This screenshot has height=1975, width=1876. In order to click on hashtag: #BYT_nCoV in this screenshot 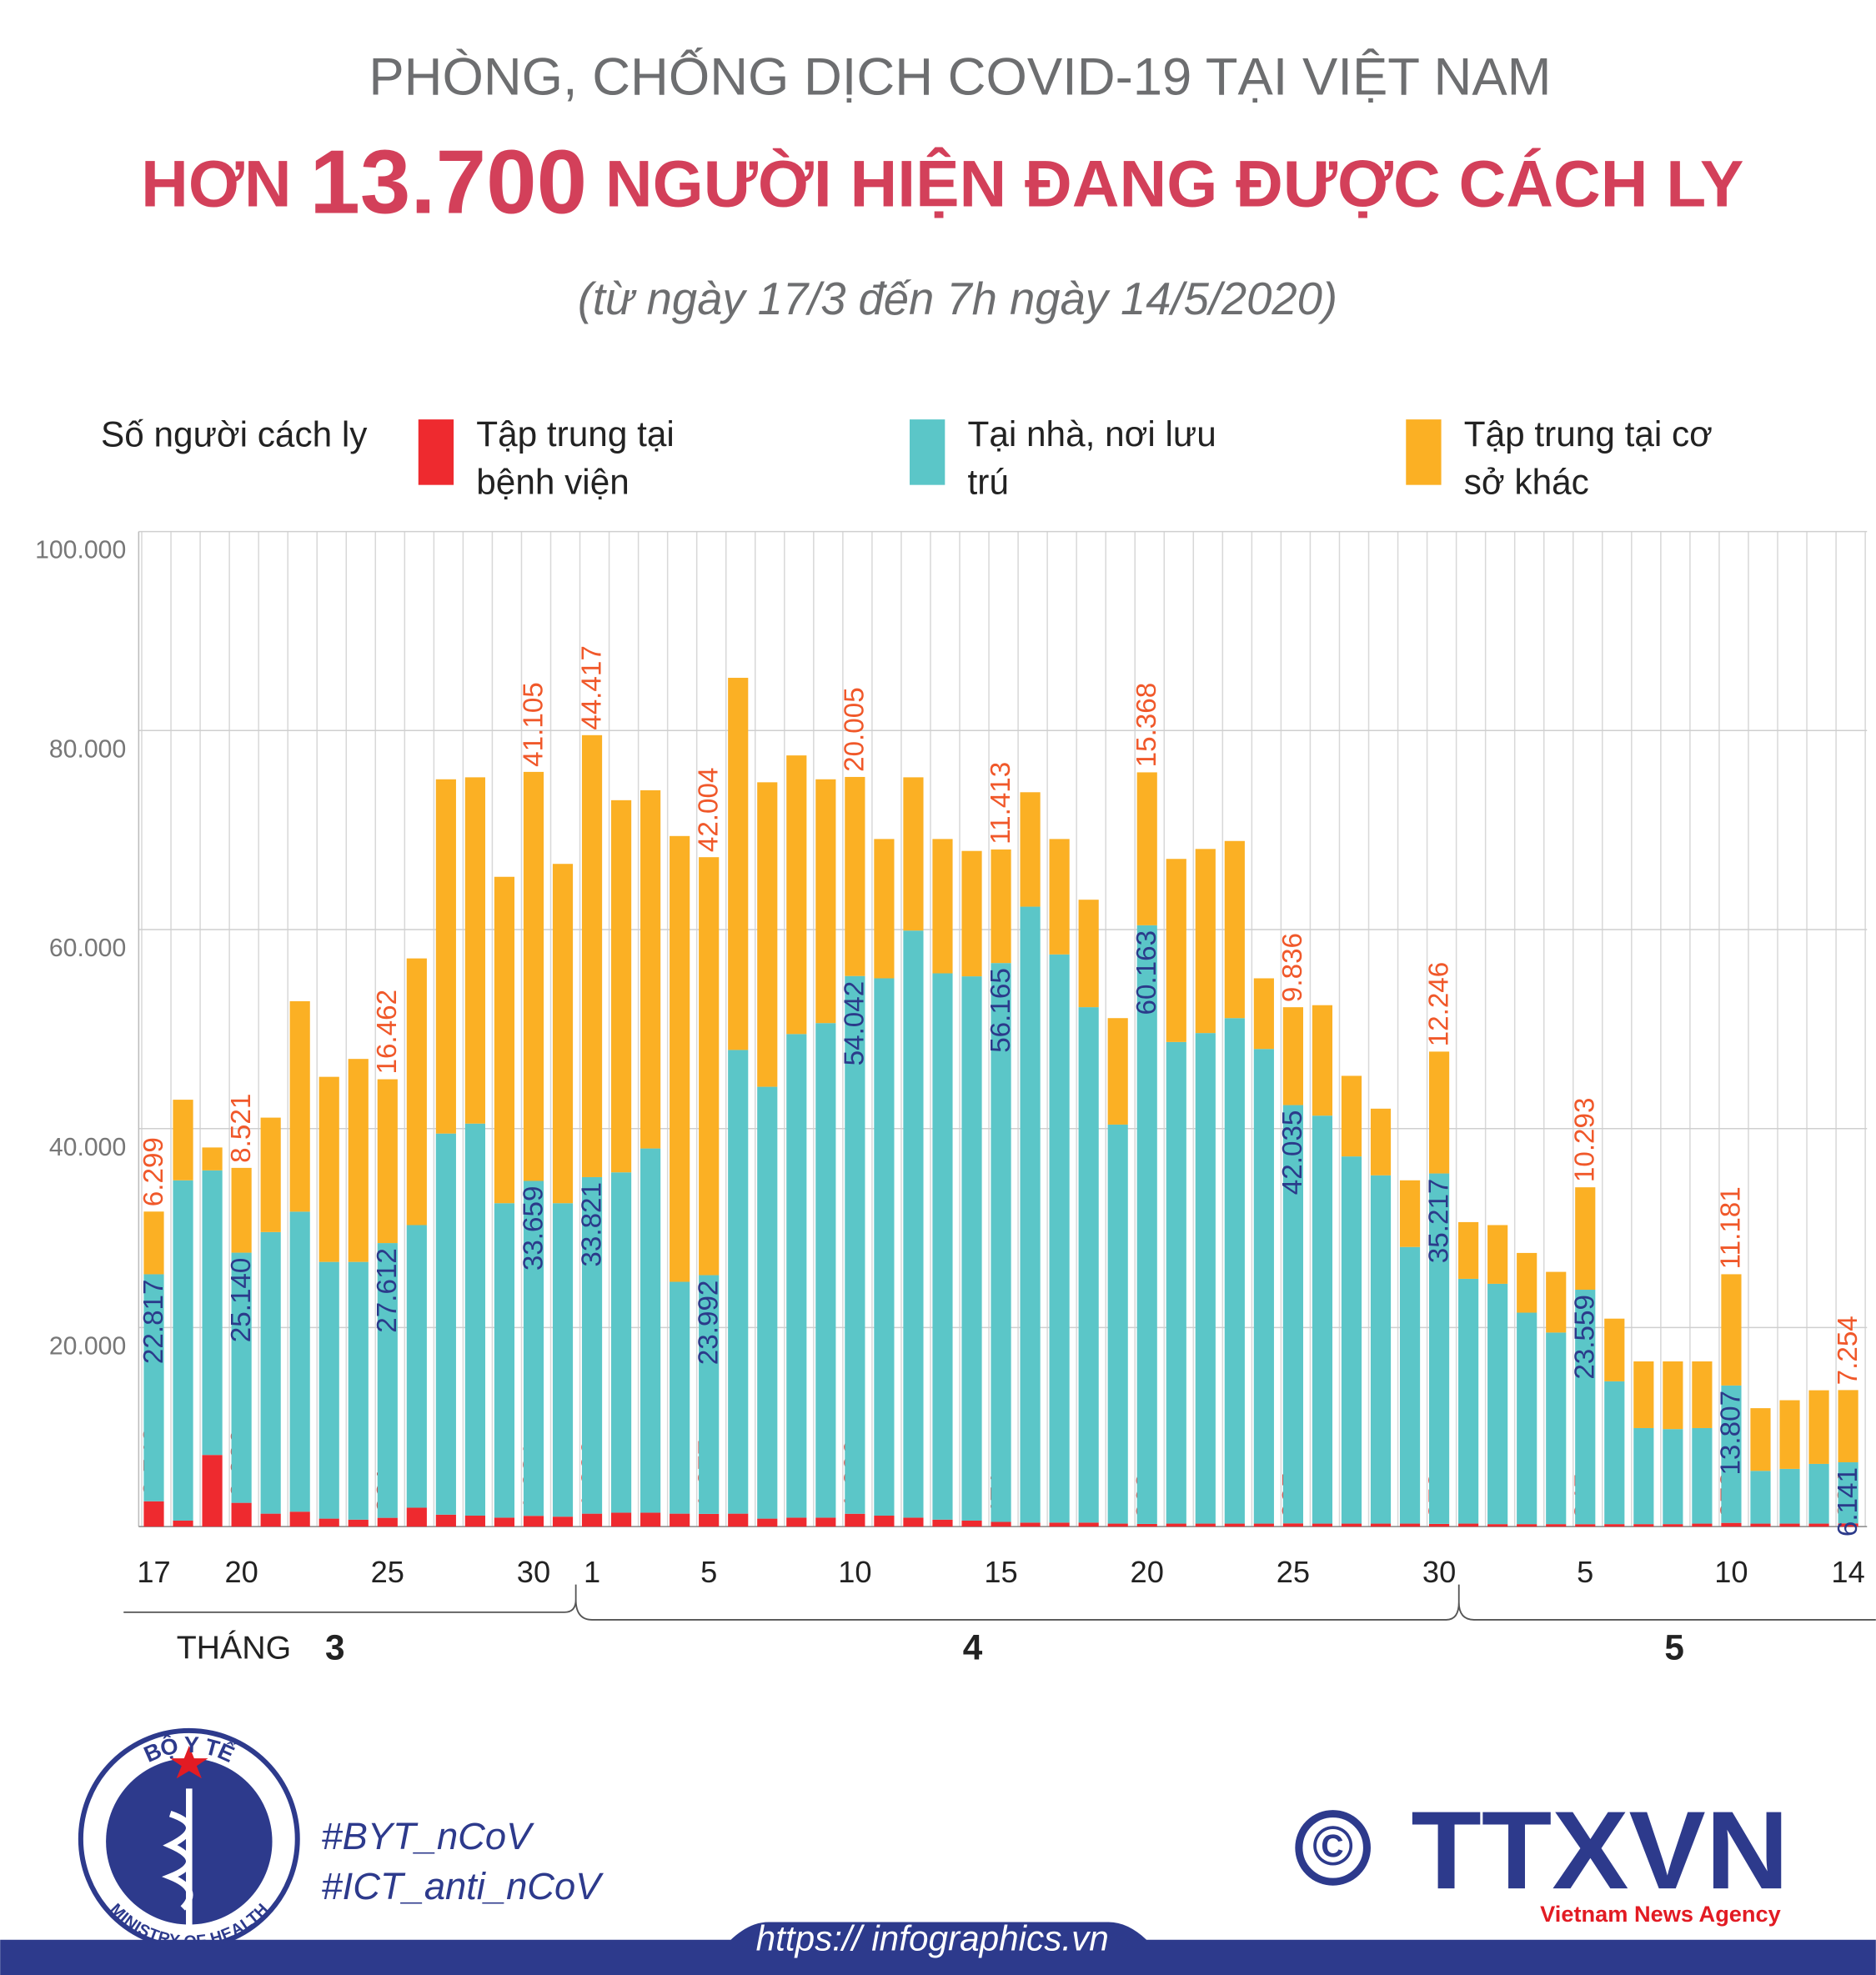, I will do `click(427, 1836)`.